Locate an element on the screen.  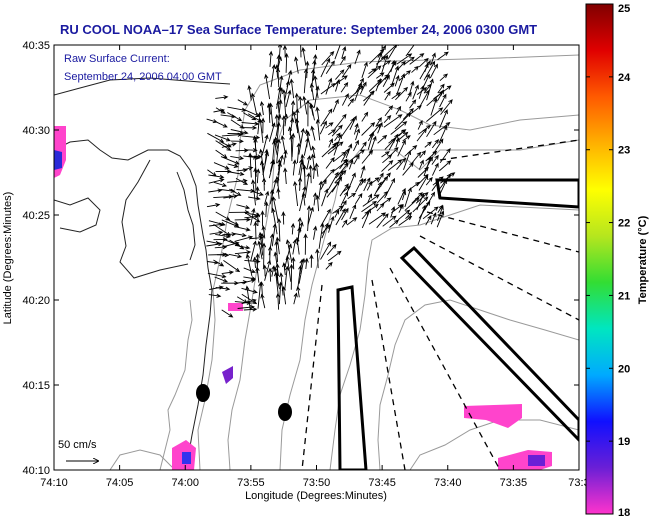
y-tick-label: 40:35 is located at coordinates (36, 46).